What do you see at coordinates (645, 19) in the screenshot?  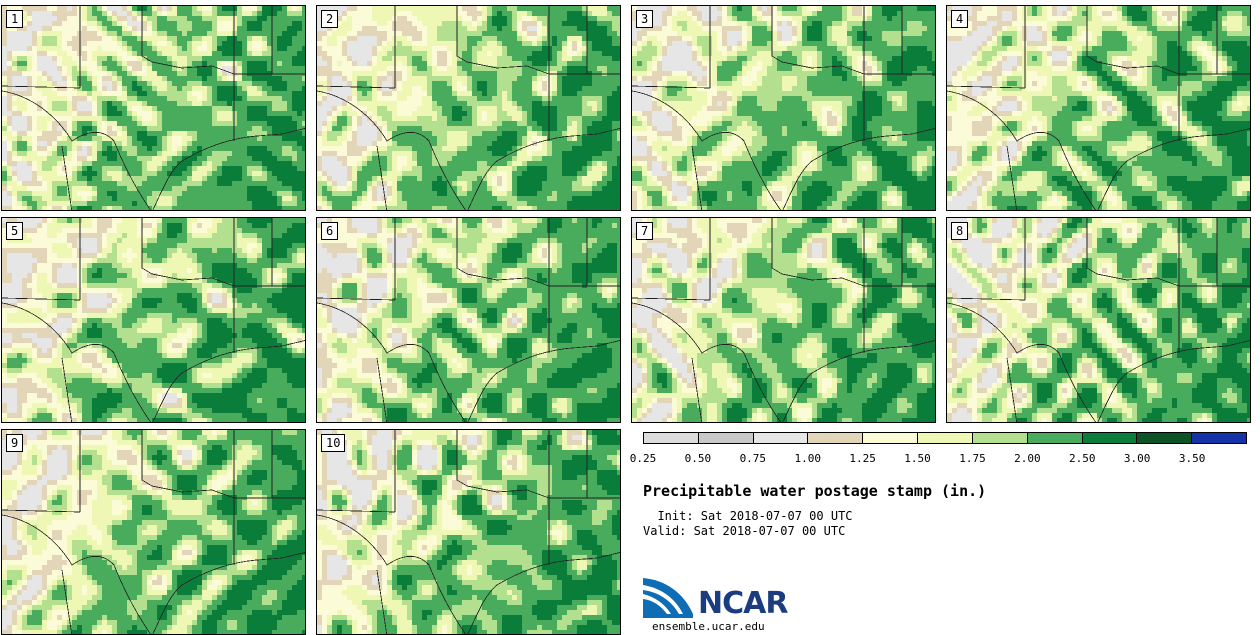 I see `member-number-label: 3` at bounding box center [645, 19].